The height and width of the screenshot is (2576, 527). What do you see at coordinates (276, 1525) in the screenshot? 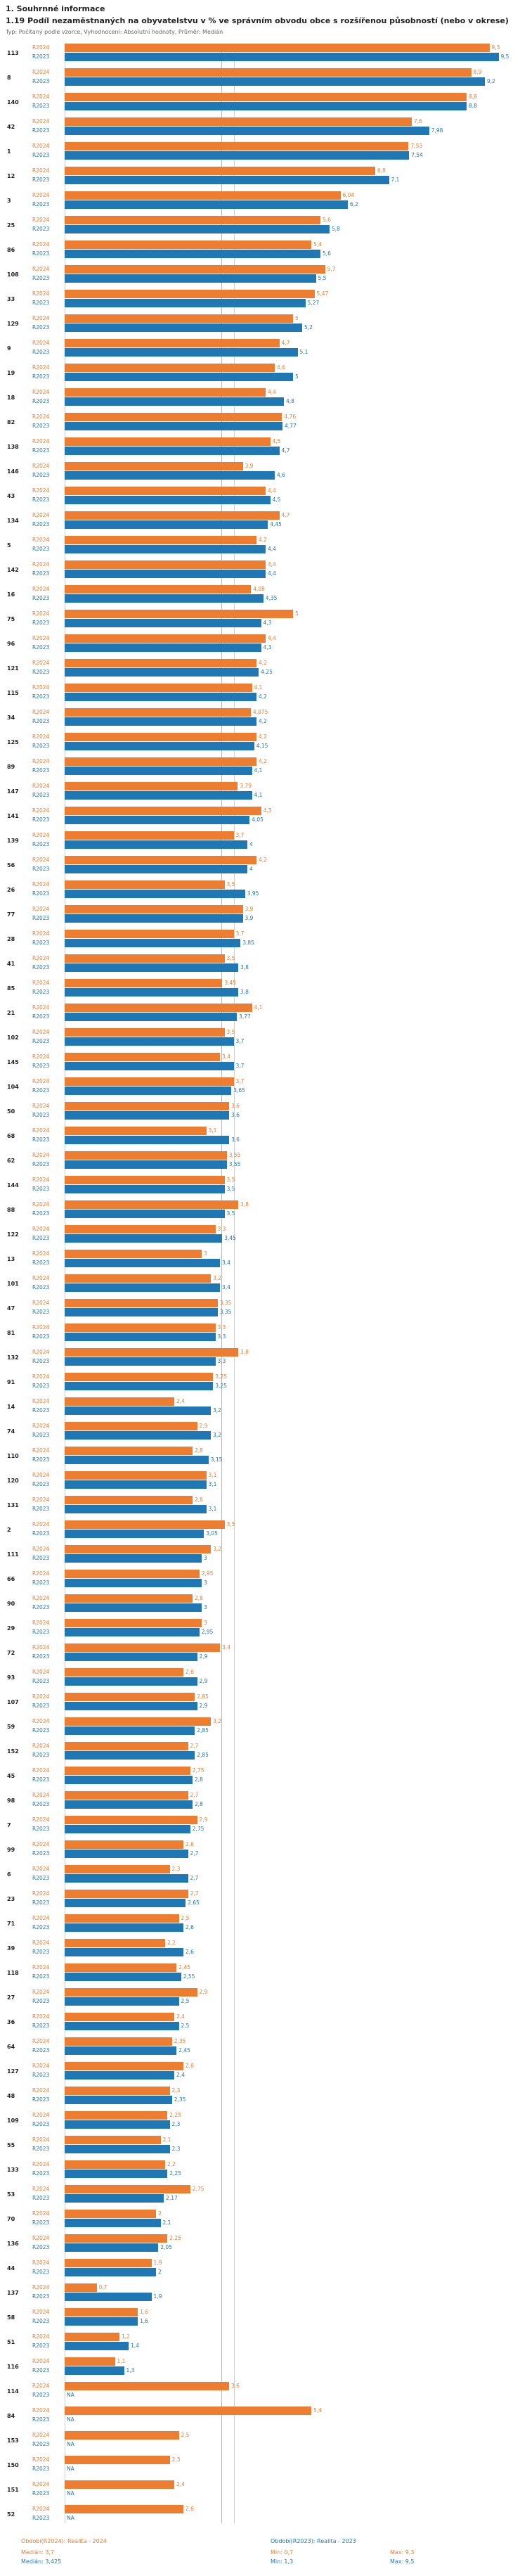
I see `bar-row-r2024: R2024 3,5` at bounding box center [276, 1525].